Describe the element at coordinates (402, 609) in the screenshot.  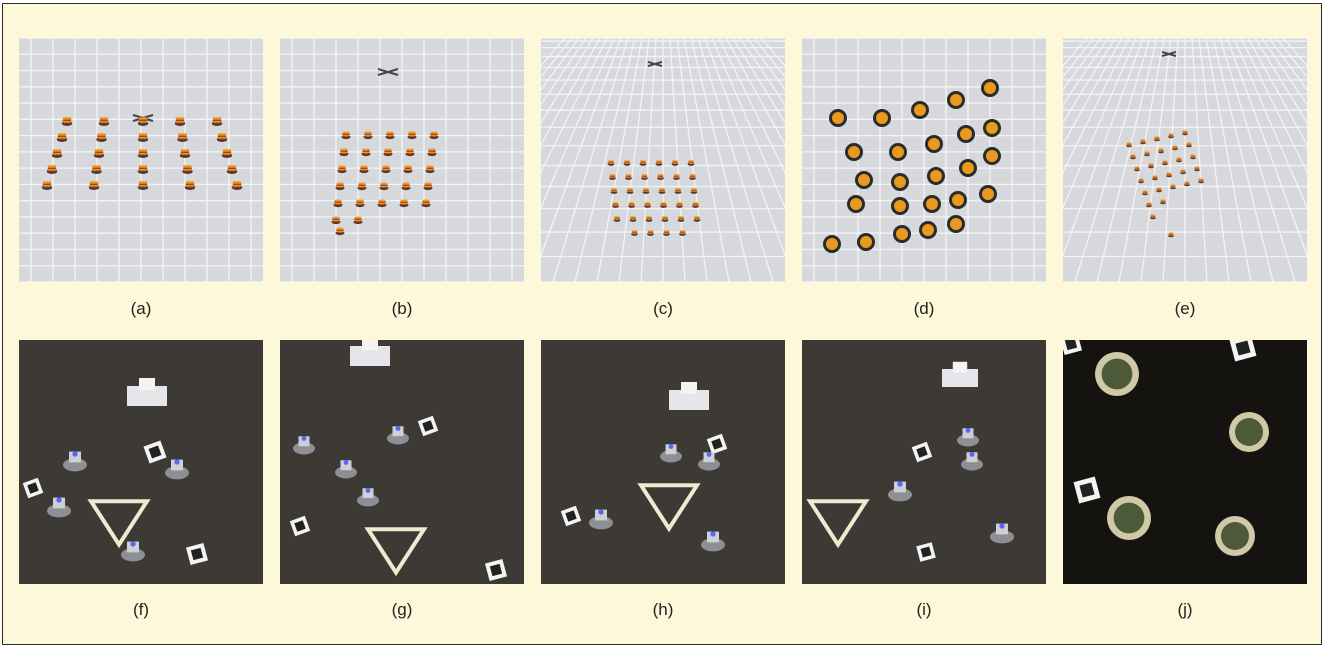
I see `panel-g-caption: (g)` at that location.